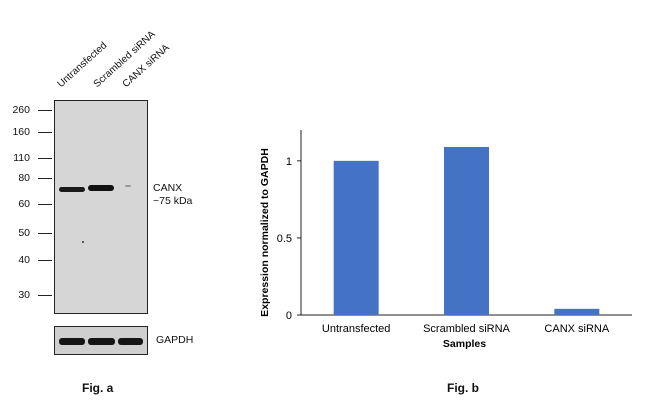 The width and height of the screenshot is (650, 406). Describe the element at coordinates (101, 188) in the screenshot. I see `canx-band-scrambled-sirna` at that location.